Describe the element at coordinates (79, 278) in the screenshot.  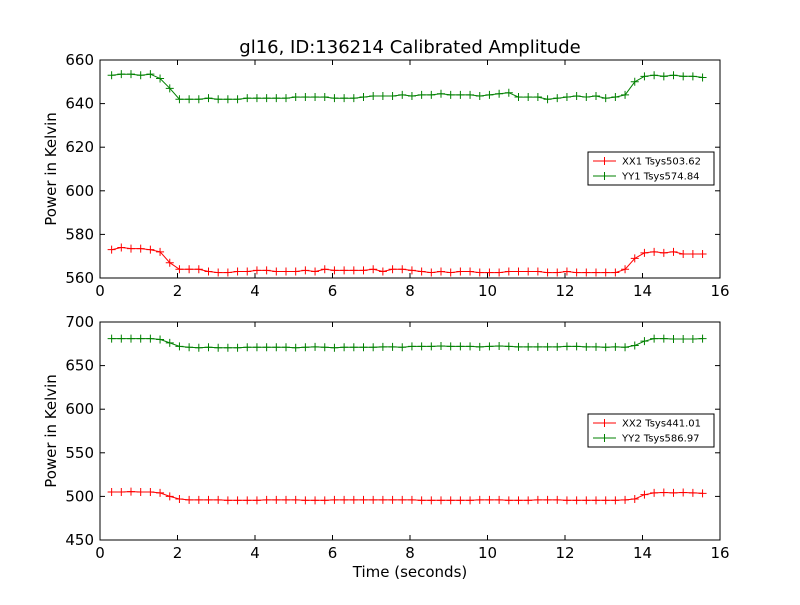
I see `y-tick-label: 560` at that location.